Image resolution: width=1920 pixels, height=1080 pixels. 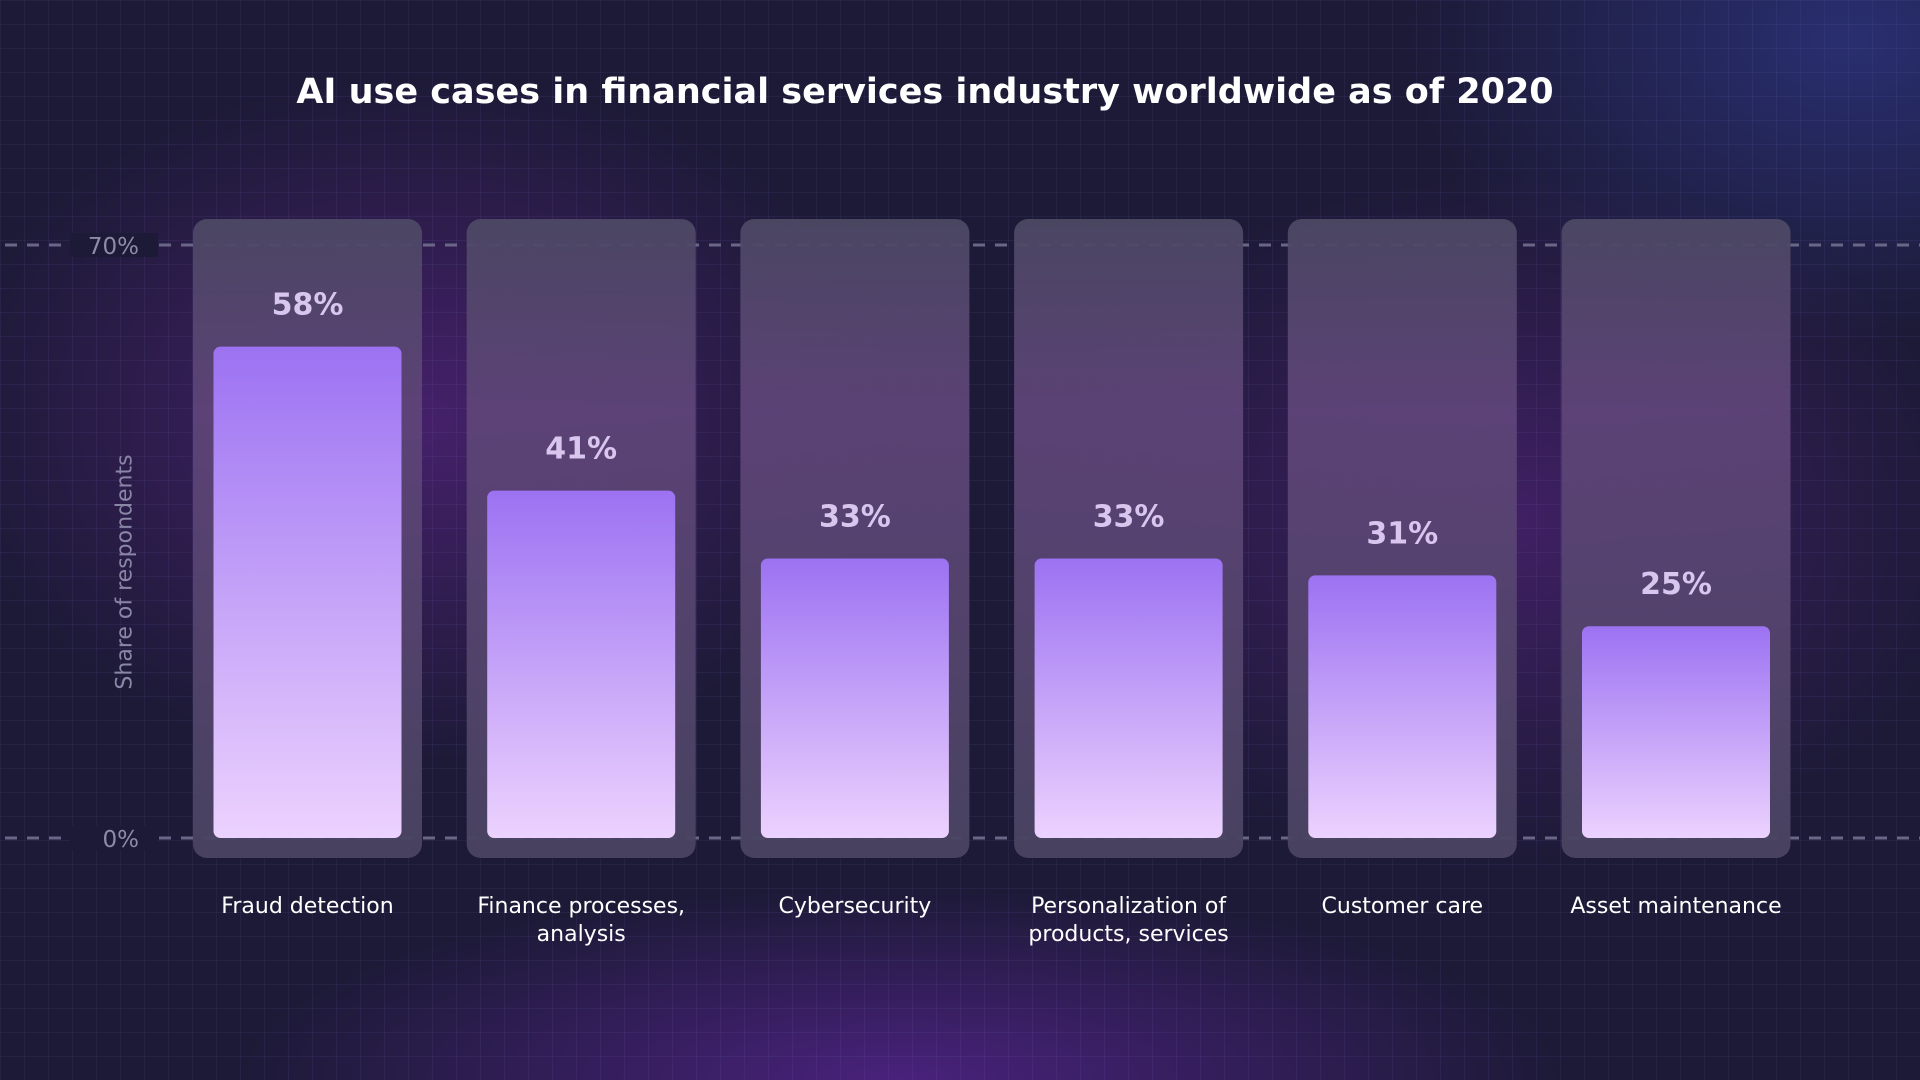 What do you see at coordinates (581, 449) in the screenshot?
I see `data-label: 41%` at bounding box center [581, 449].